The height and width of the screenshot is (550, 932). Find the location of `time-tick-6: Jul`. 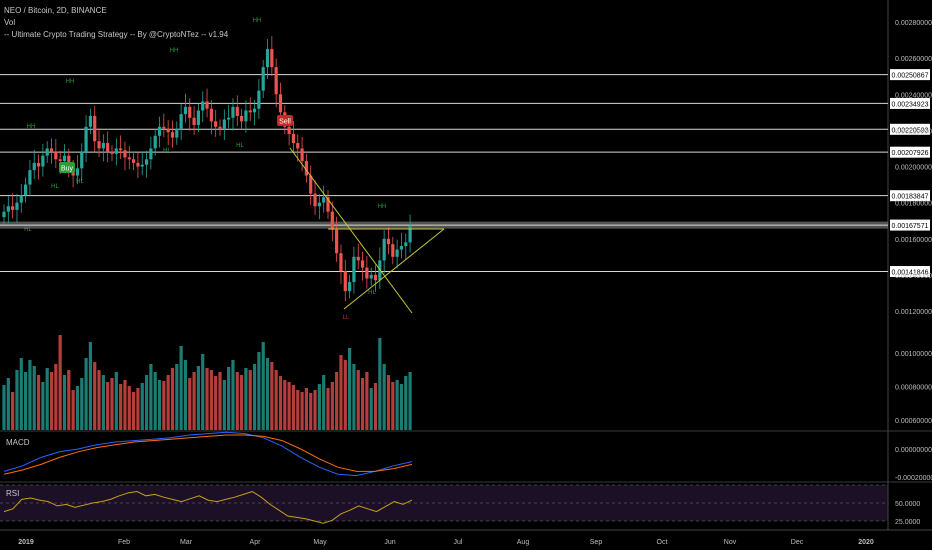

time-tick-6: Jul is located at coordinates (458, 542).